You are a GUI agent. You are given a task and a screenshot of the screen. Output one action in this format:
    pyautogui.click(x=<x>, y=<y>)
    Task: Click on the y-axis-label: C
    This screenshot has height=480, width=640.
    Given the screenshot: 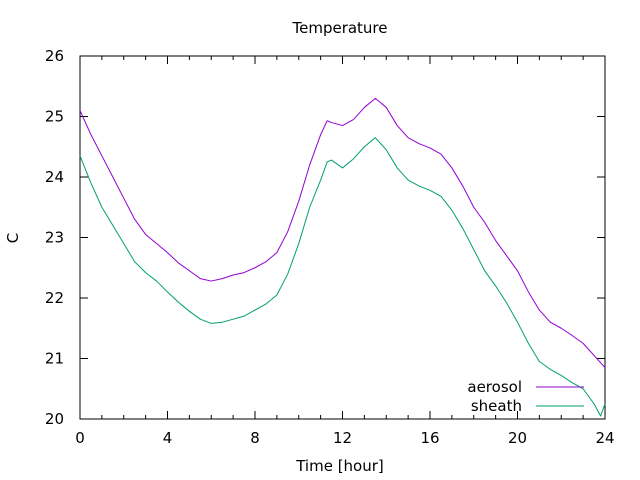 What is the action you would take?
    pyautogui.click(x=13, y=238)
    